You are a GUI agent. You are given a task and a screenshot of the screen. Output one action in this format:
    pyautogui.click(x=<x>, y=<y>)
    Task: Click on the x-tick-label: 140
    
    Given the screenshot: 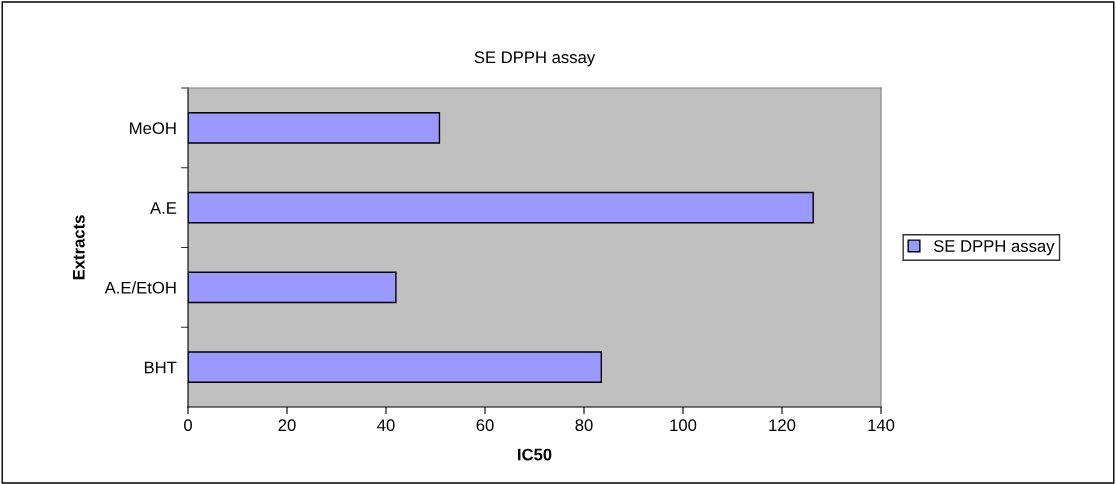 What is the action you would take?
    pyautogui.click(x=881, y=425)
    